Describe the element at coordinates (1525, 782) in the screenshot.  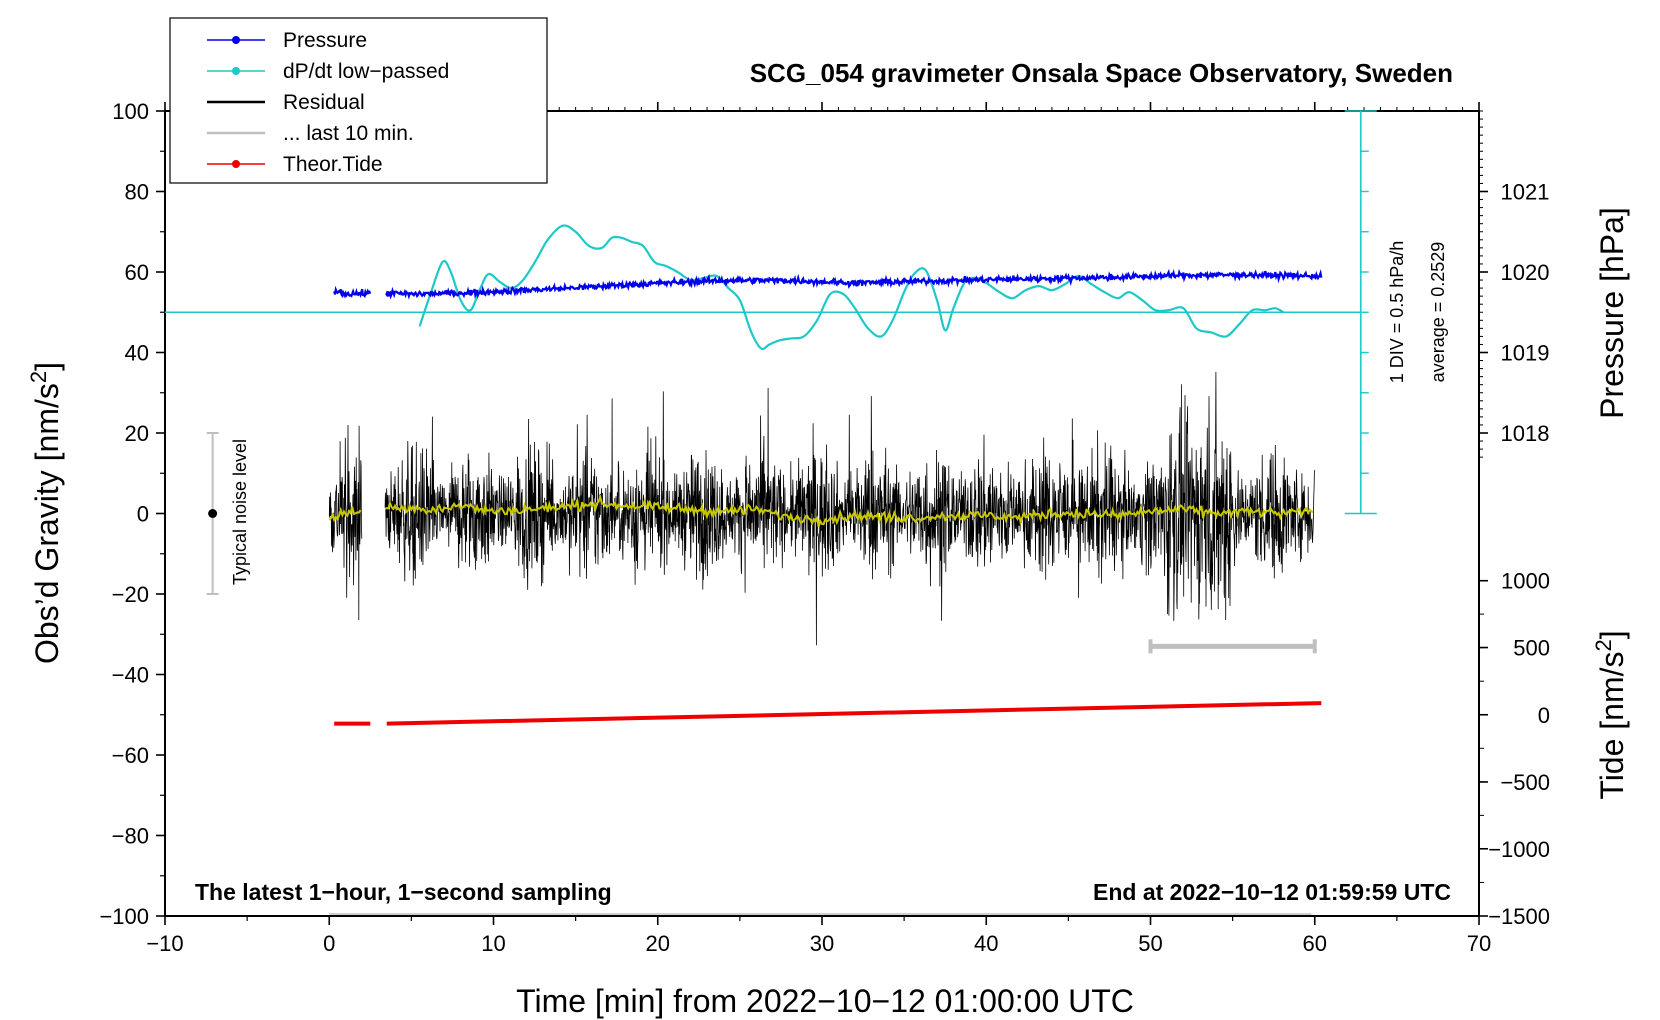
I see `tide-tick-label: −500` at that location.